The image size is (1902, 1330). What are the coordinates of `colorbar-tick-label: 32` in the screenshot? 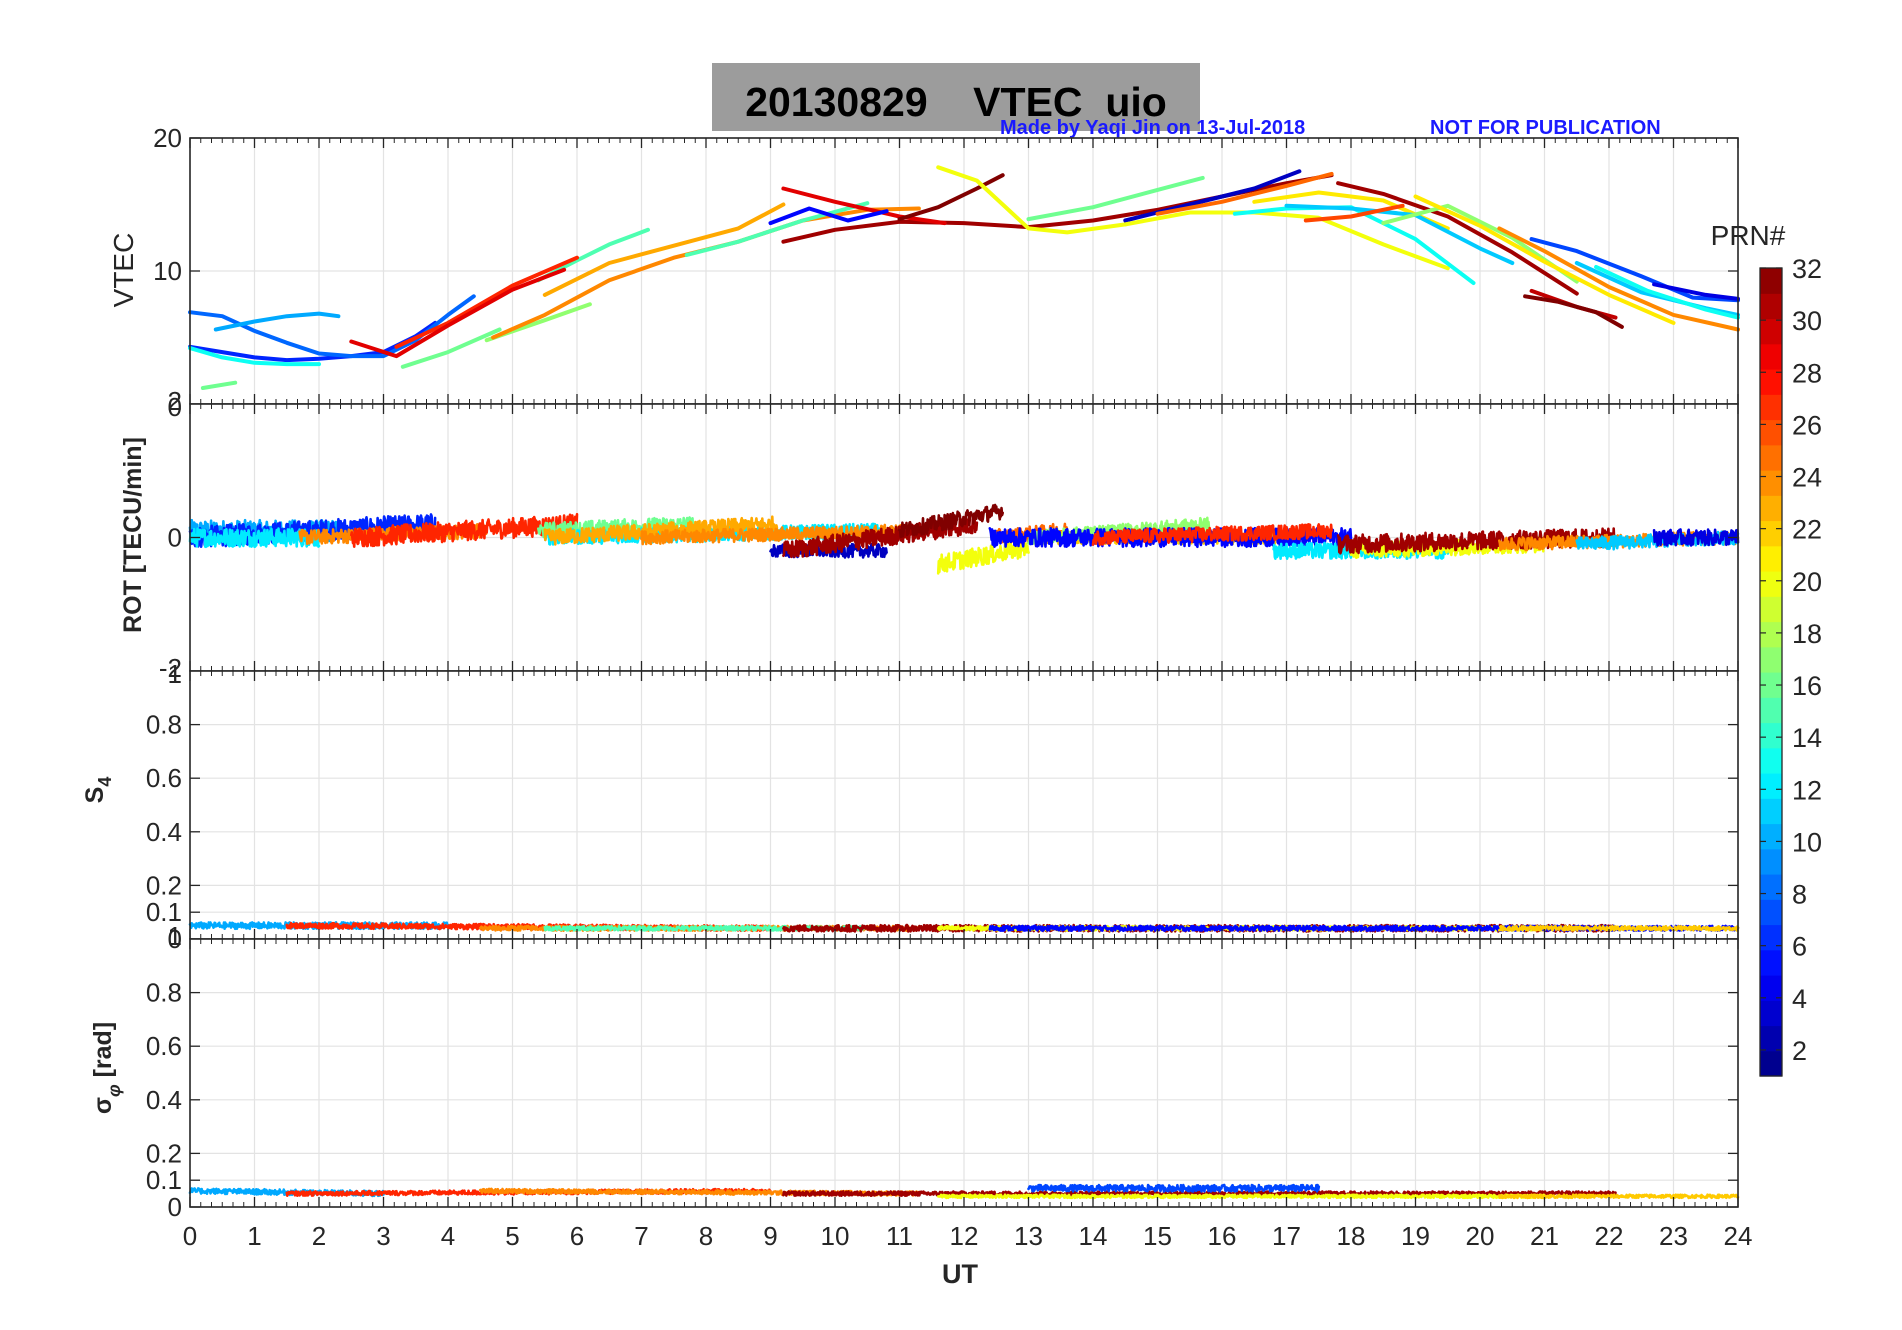 It's located at (1807, 269).